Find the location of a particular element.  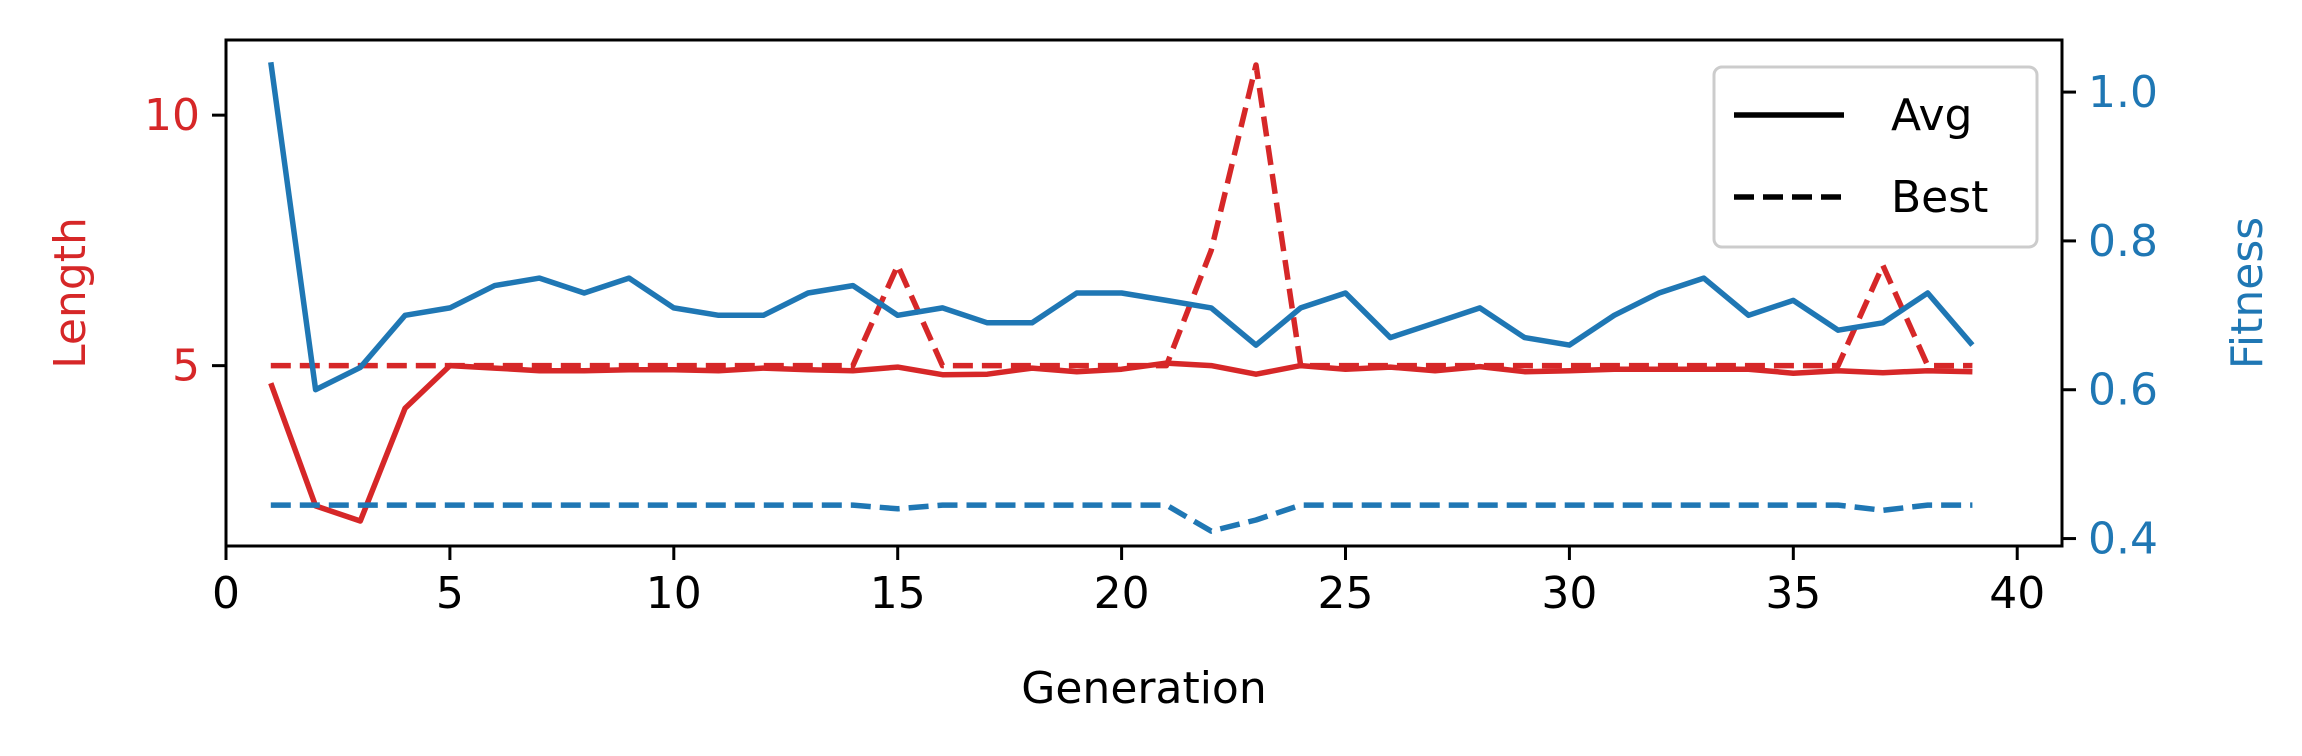

x-tick-label: 10 is located at coordinates (674, 593).